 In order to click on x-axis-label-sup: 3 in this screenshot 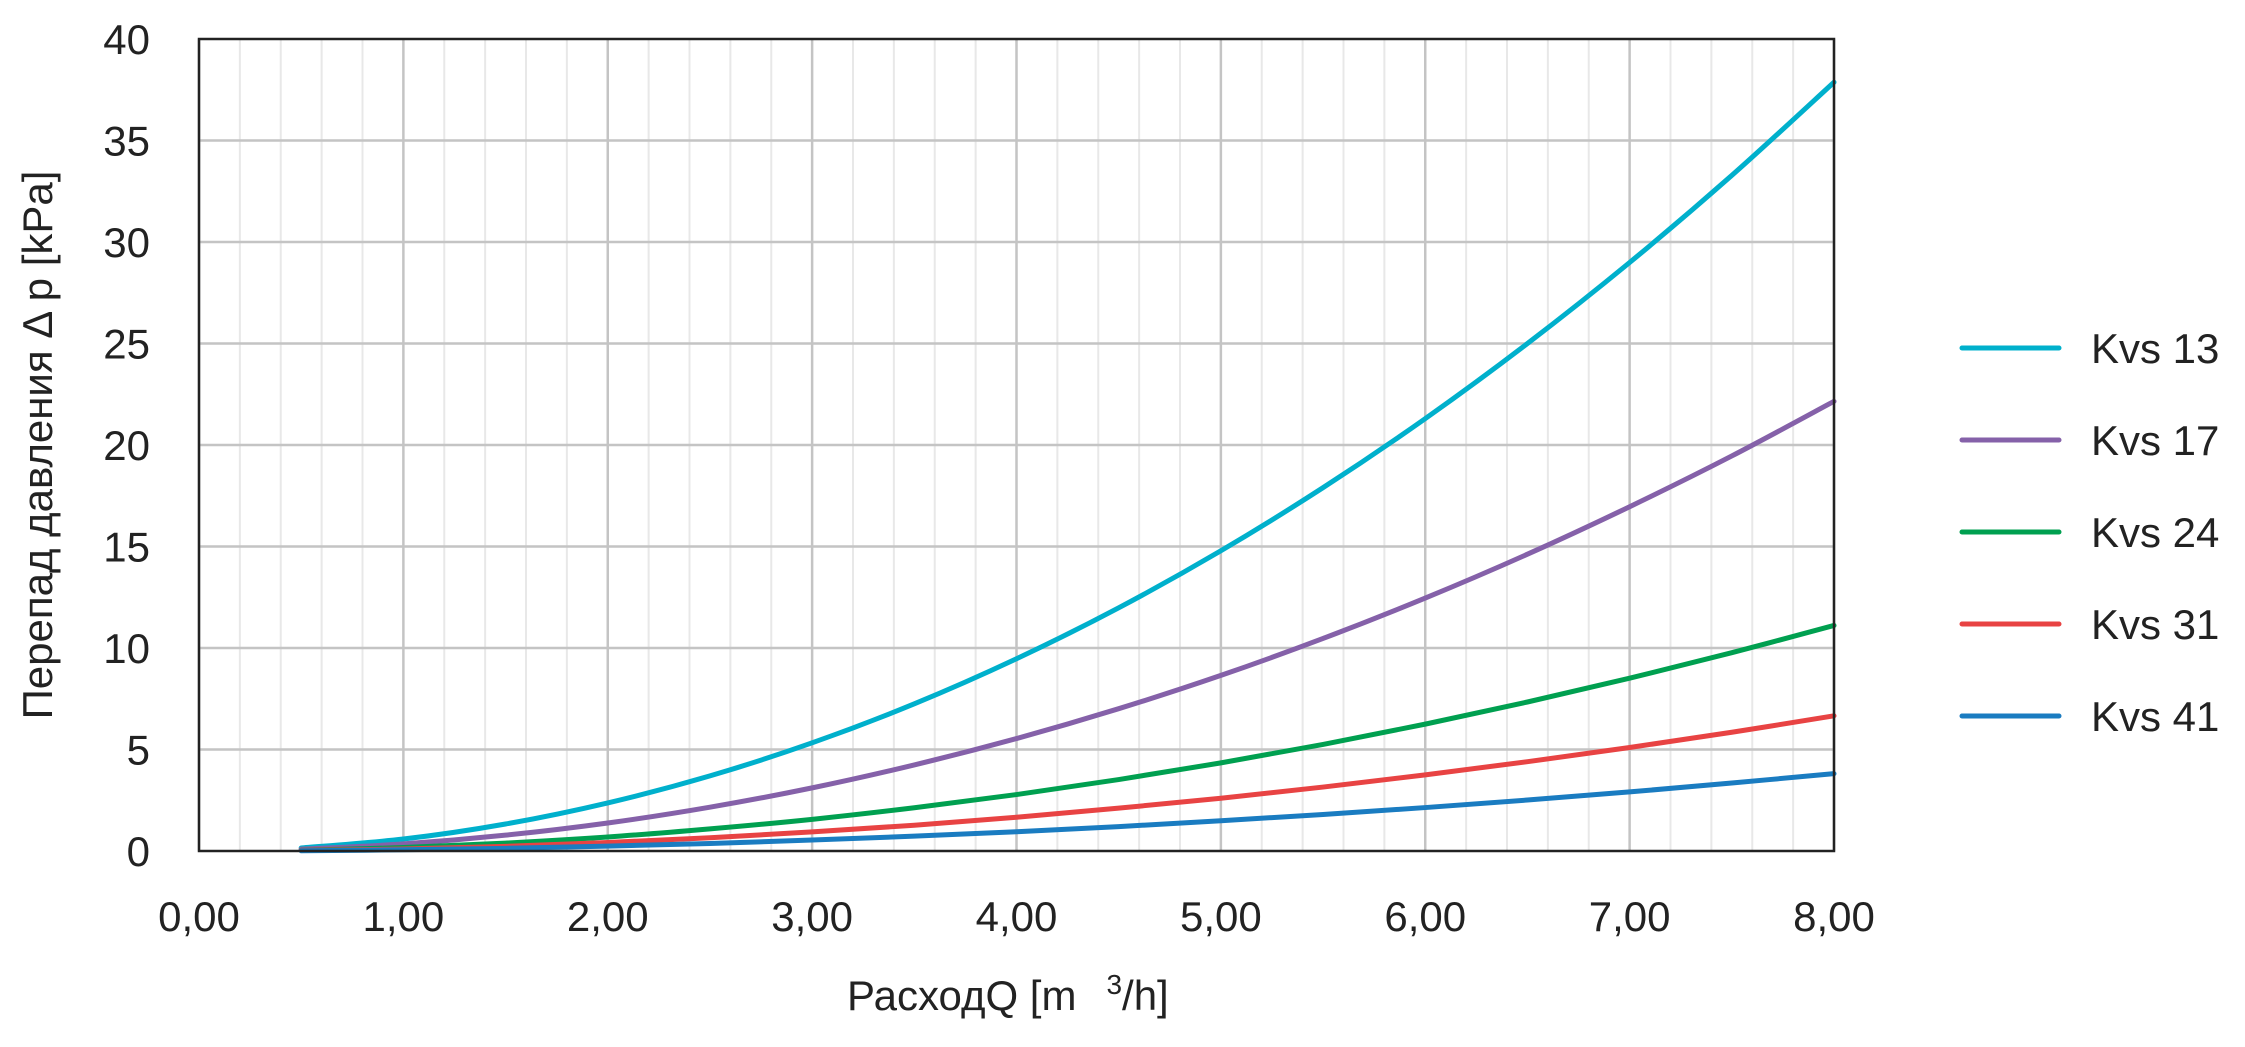, I will do `click(1114, 984)`.